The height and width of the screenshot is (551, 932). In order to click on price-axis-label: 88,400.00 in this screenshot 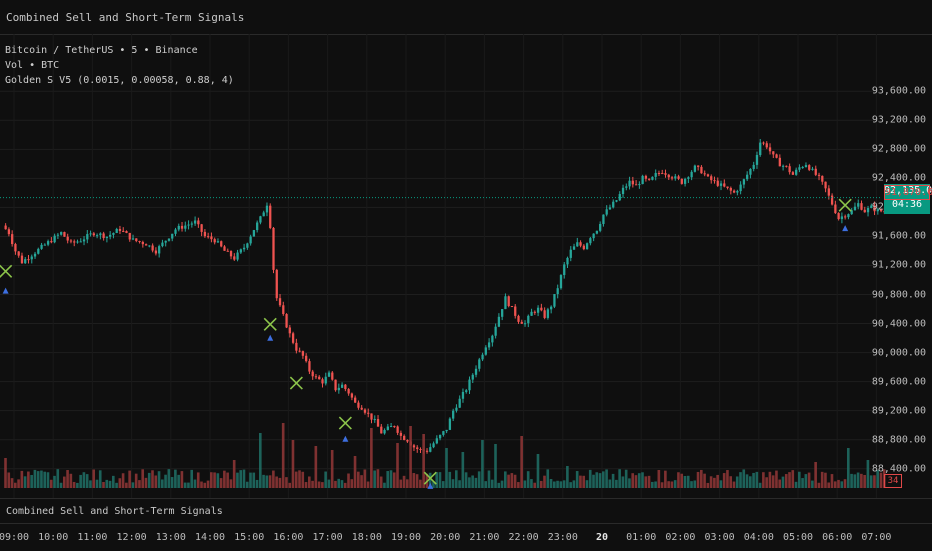, I will do `click(898, 469)`.